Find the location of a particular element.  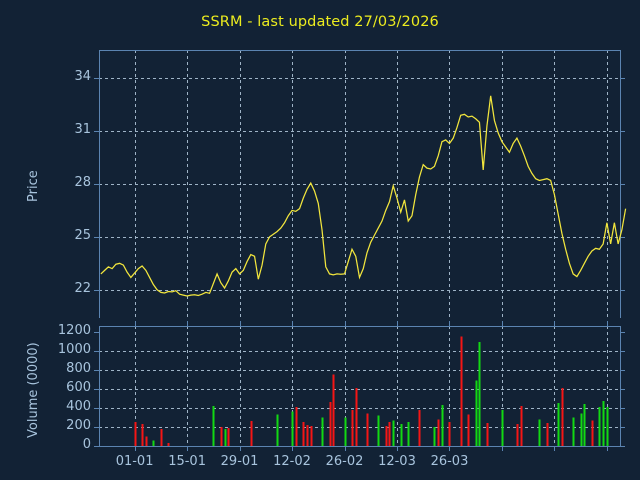

date-tick-label: 26-03 is located at coordinates (449, 461).